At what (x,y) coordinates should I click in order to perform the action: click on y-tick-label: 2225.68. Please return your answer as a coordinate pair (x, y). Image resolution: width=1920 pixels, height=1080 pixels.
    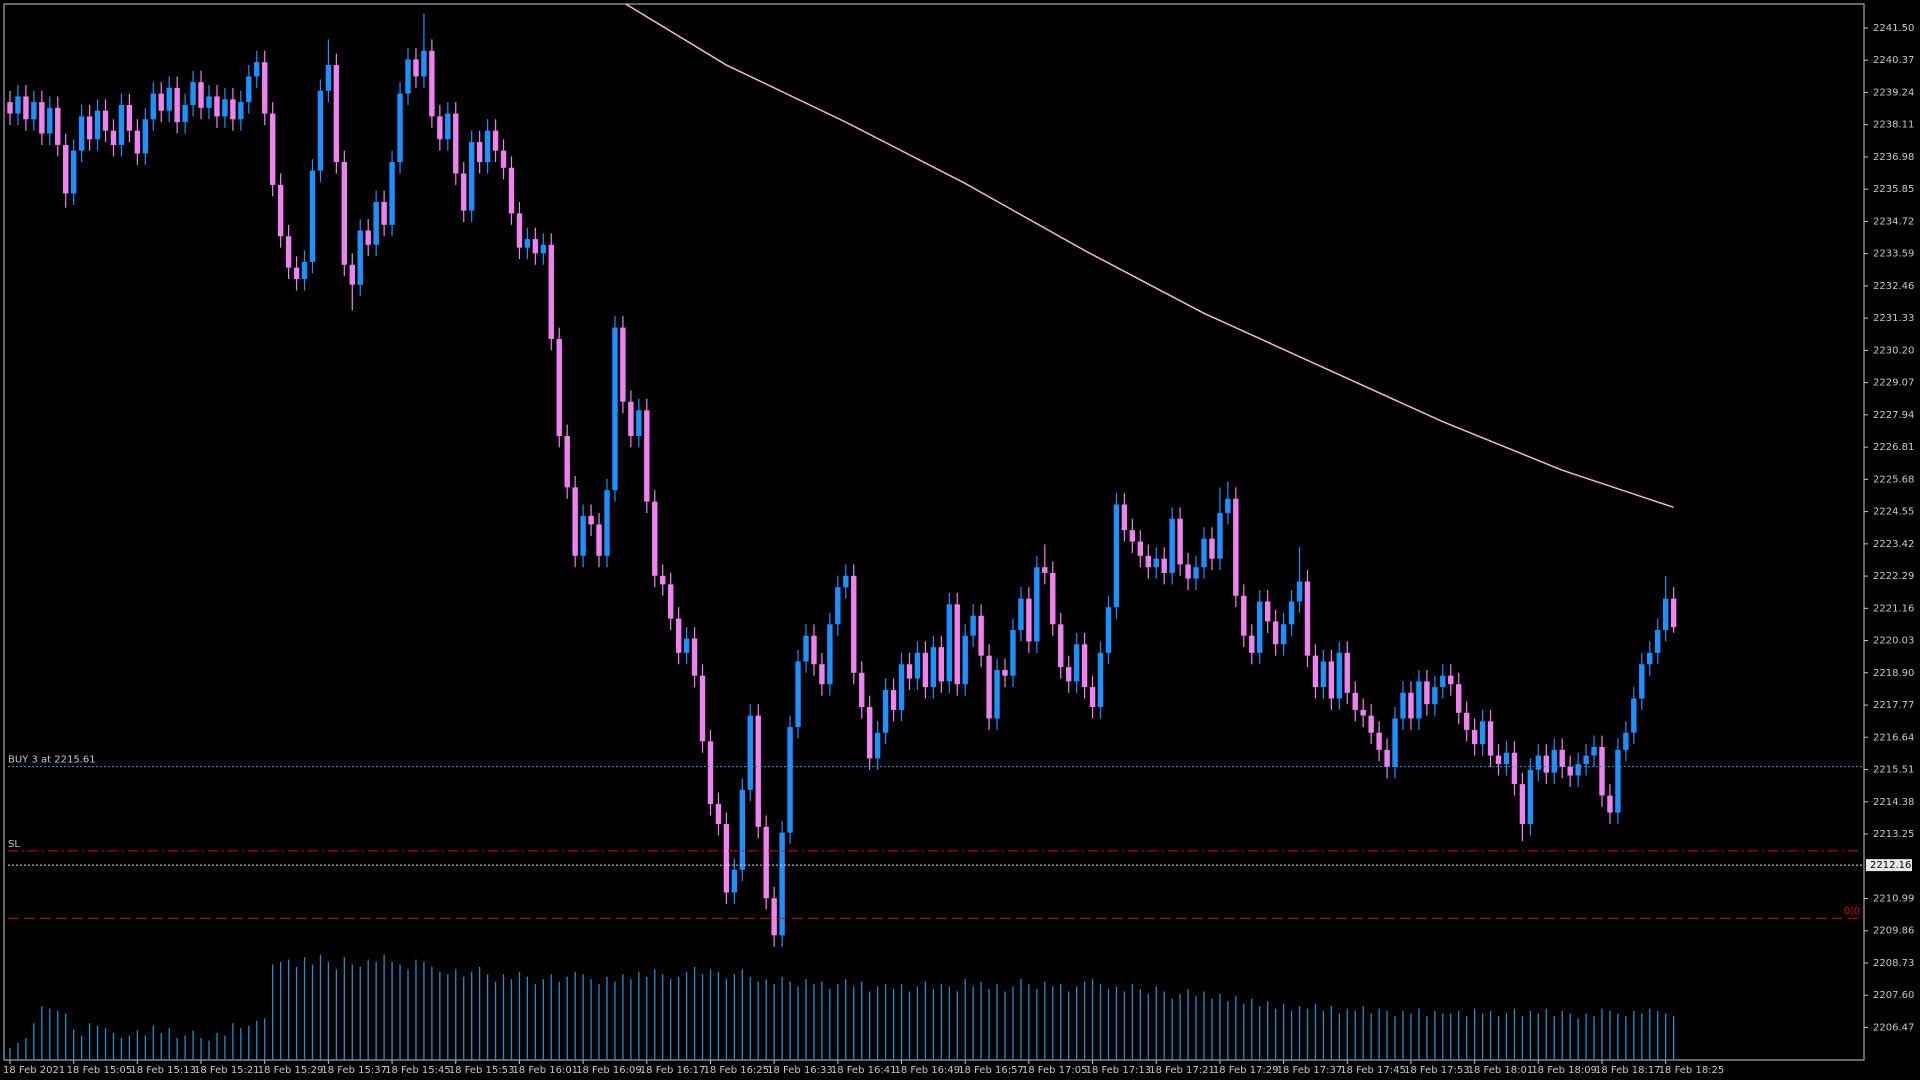
    Looking at the image, I should click on (1893, 479).